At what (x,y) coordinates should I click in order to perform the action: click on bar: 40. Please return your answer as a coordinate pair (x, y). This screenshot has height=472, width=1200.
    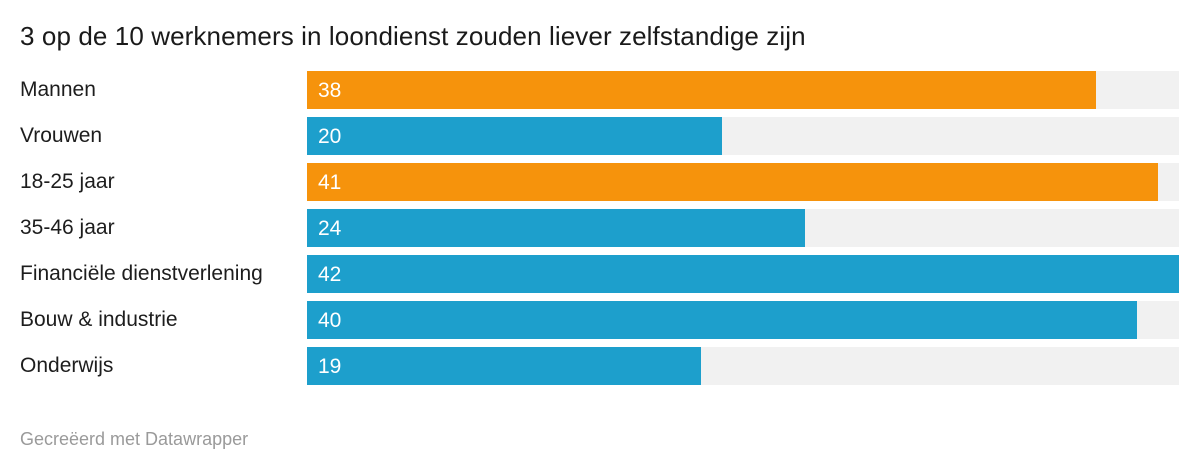
    Looking at the image, I should click on (722, 320).